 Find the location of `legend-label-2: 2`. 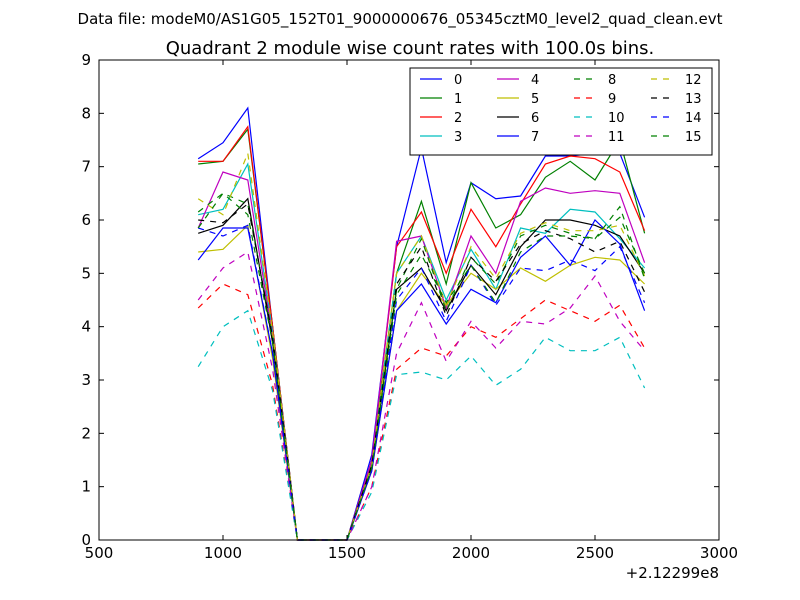

legend-label-2: 2 is located at coordinates (458, 118).